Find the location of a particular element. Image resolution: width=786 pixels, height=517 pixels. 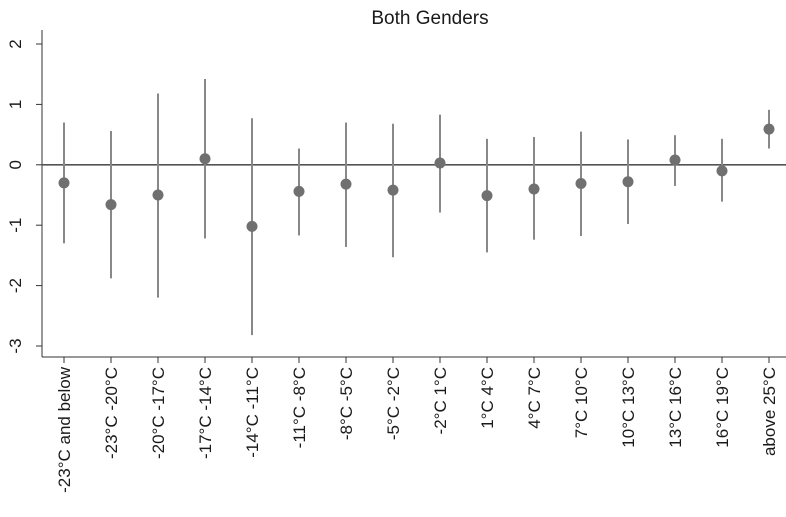

x-tick-label: -11°C -8°C is located at coordinates (299, 407).